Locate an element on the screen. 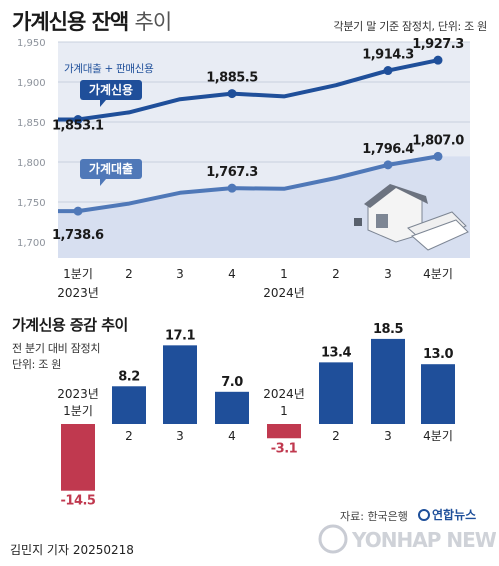 This screenshot has height=566, width=499. data-label: 1,885.5 is located at coordinates (232, 78).